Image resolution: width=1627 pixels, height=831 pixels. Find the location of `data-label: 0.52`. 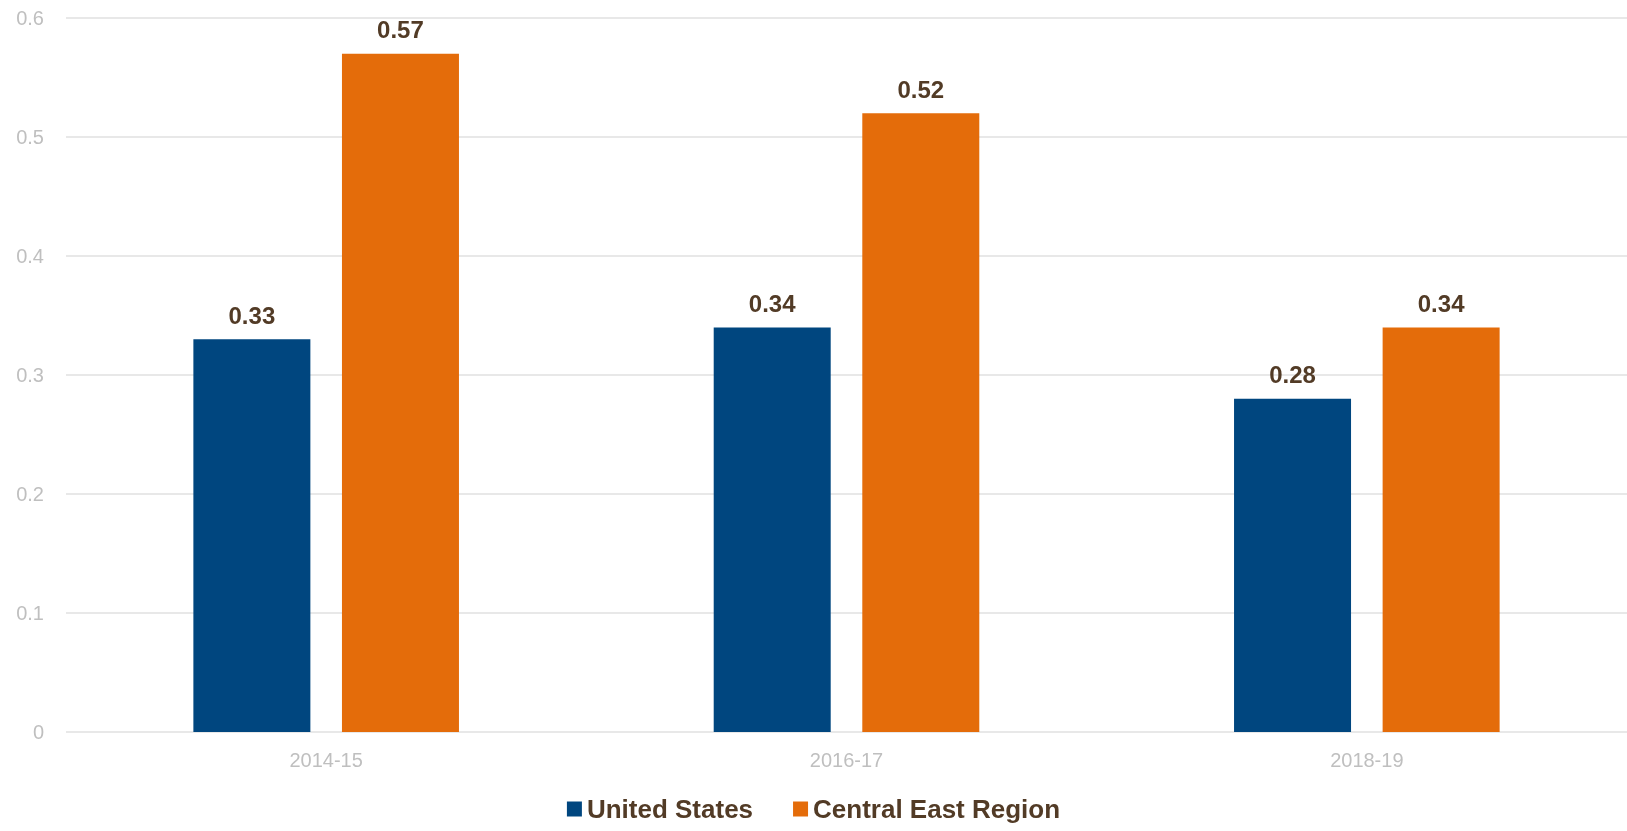

data-label: 0.52 is located at coordinates (921, 89).